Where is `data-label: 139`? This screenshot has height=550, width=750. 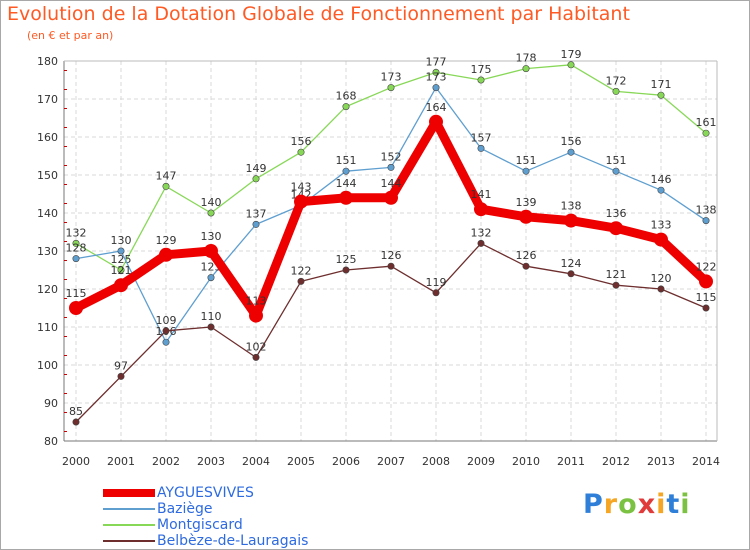 data-label: 139 is located at coordinates (526, 202).